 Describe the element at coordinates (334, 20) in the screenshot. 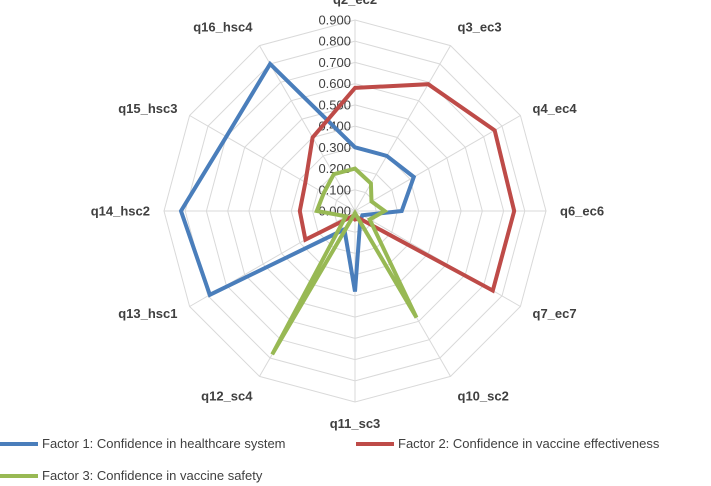

I see `tick-label: 0.900` at that location.